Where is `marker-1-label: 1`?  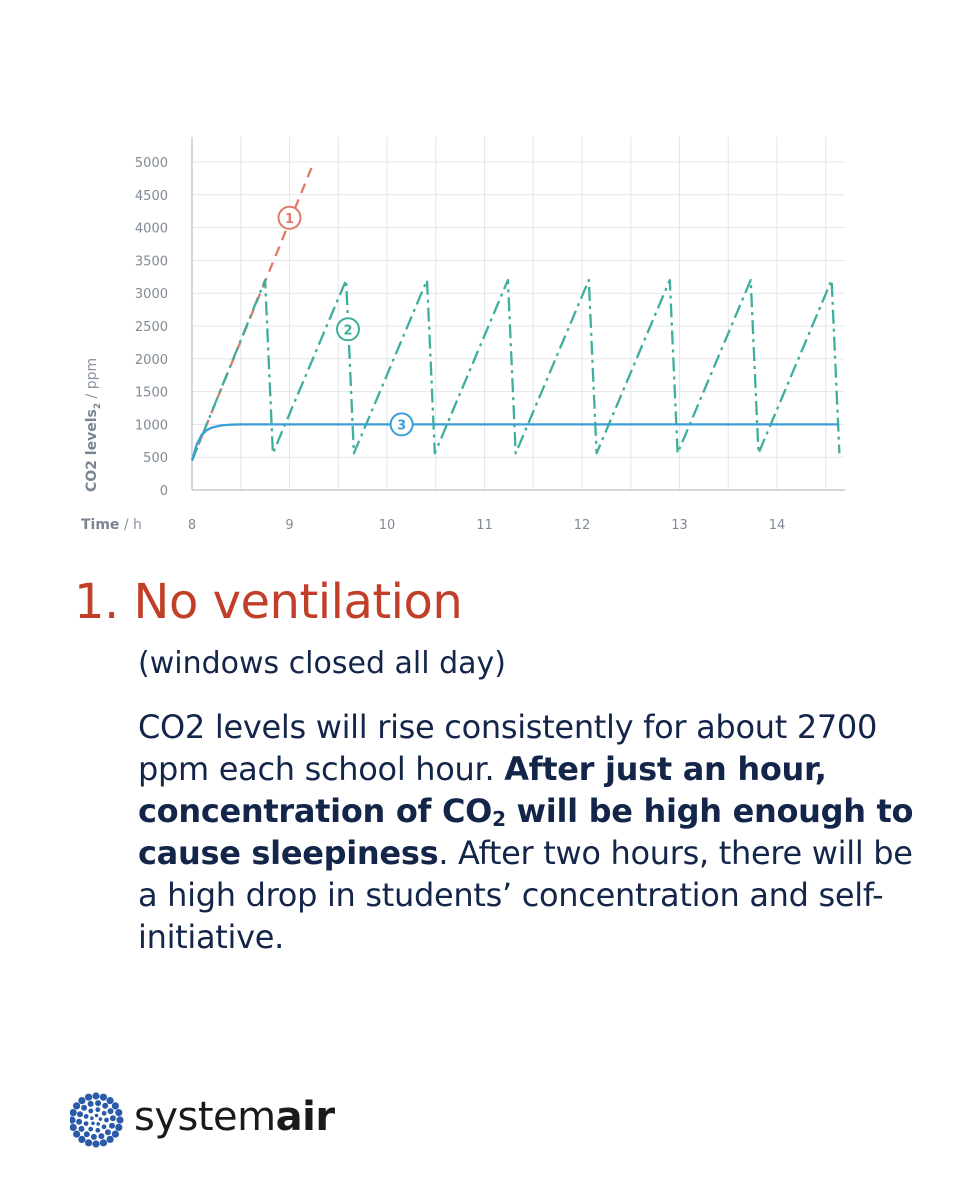 marker-1-label: 1 is located at coordinates (289, 219).